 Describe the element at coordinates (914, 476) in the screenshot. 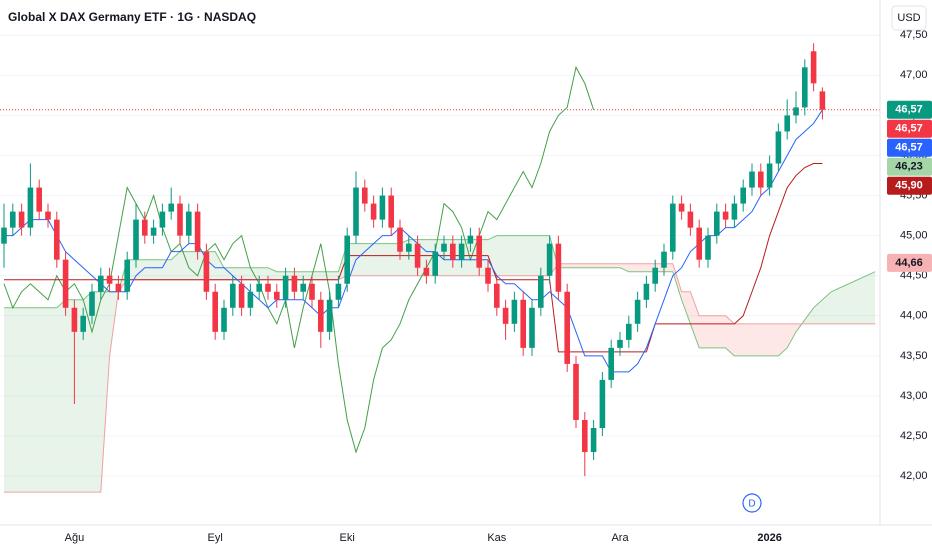

I see `y-tick-label: 42,00` at that location.